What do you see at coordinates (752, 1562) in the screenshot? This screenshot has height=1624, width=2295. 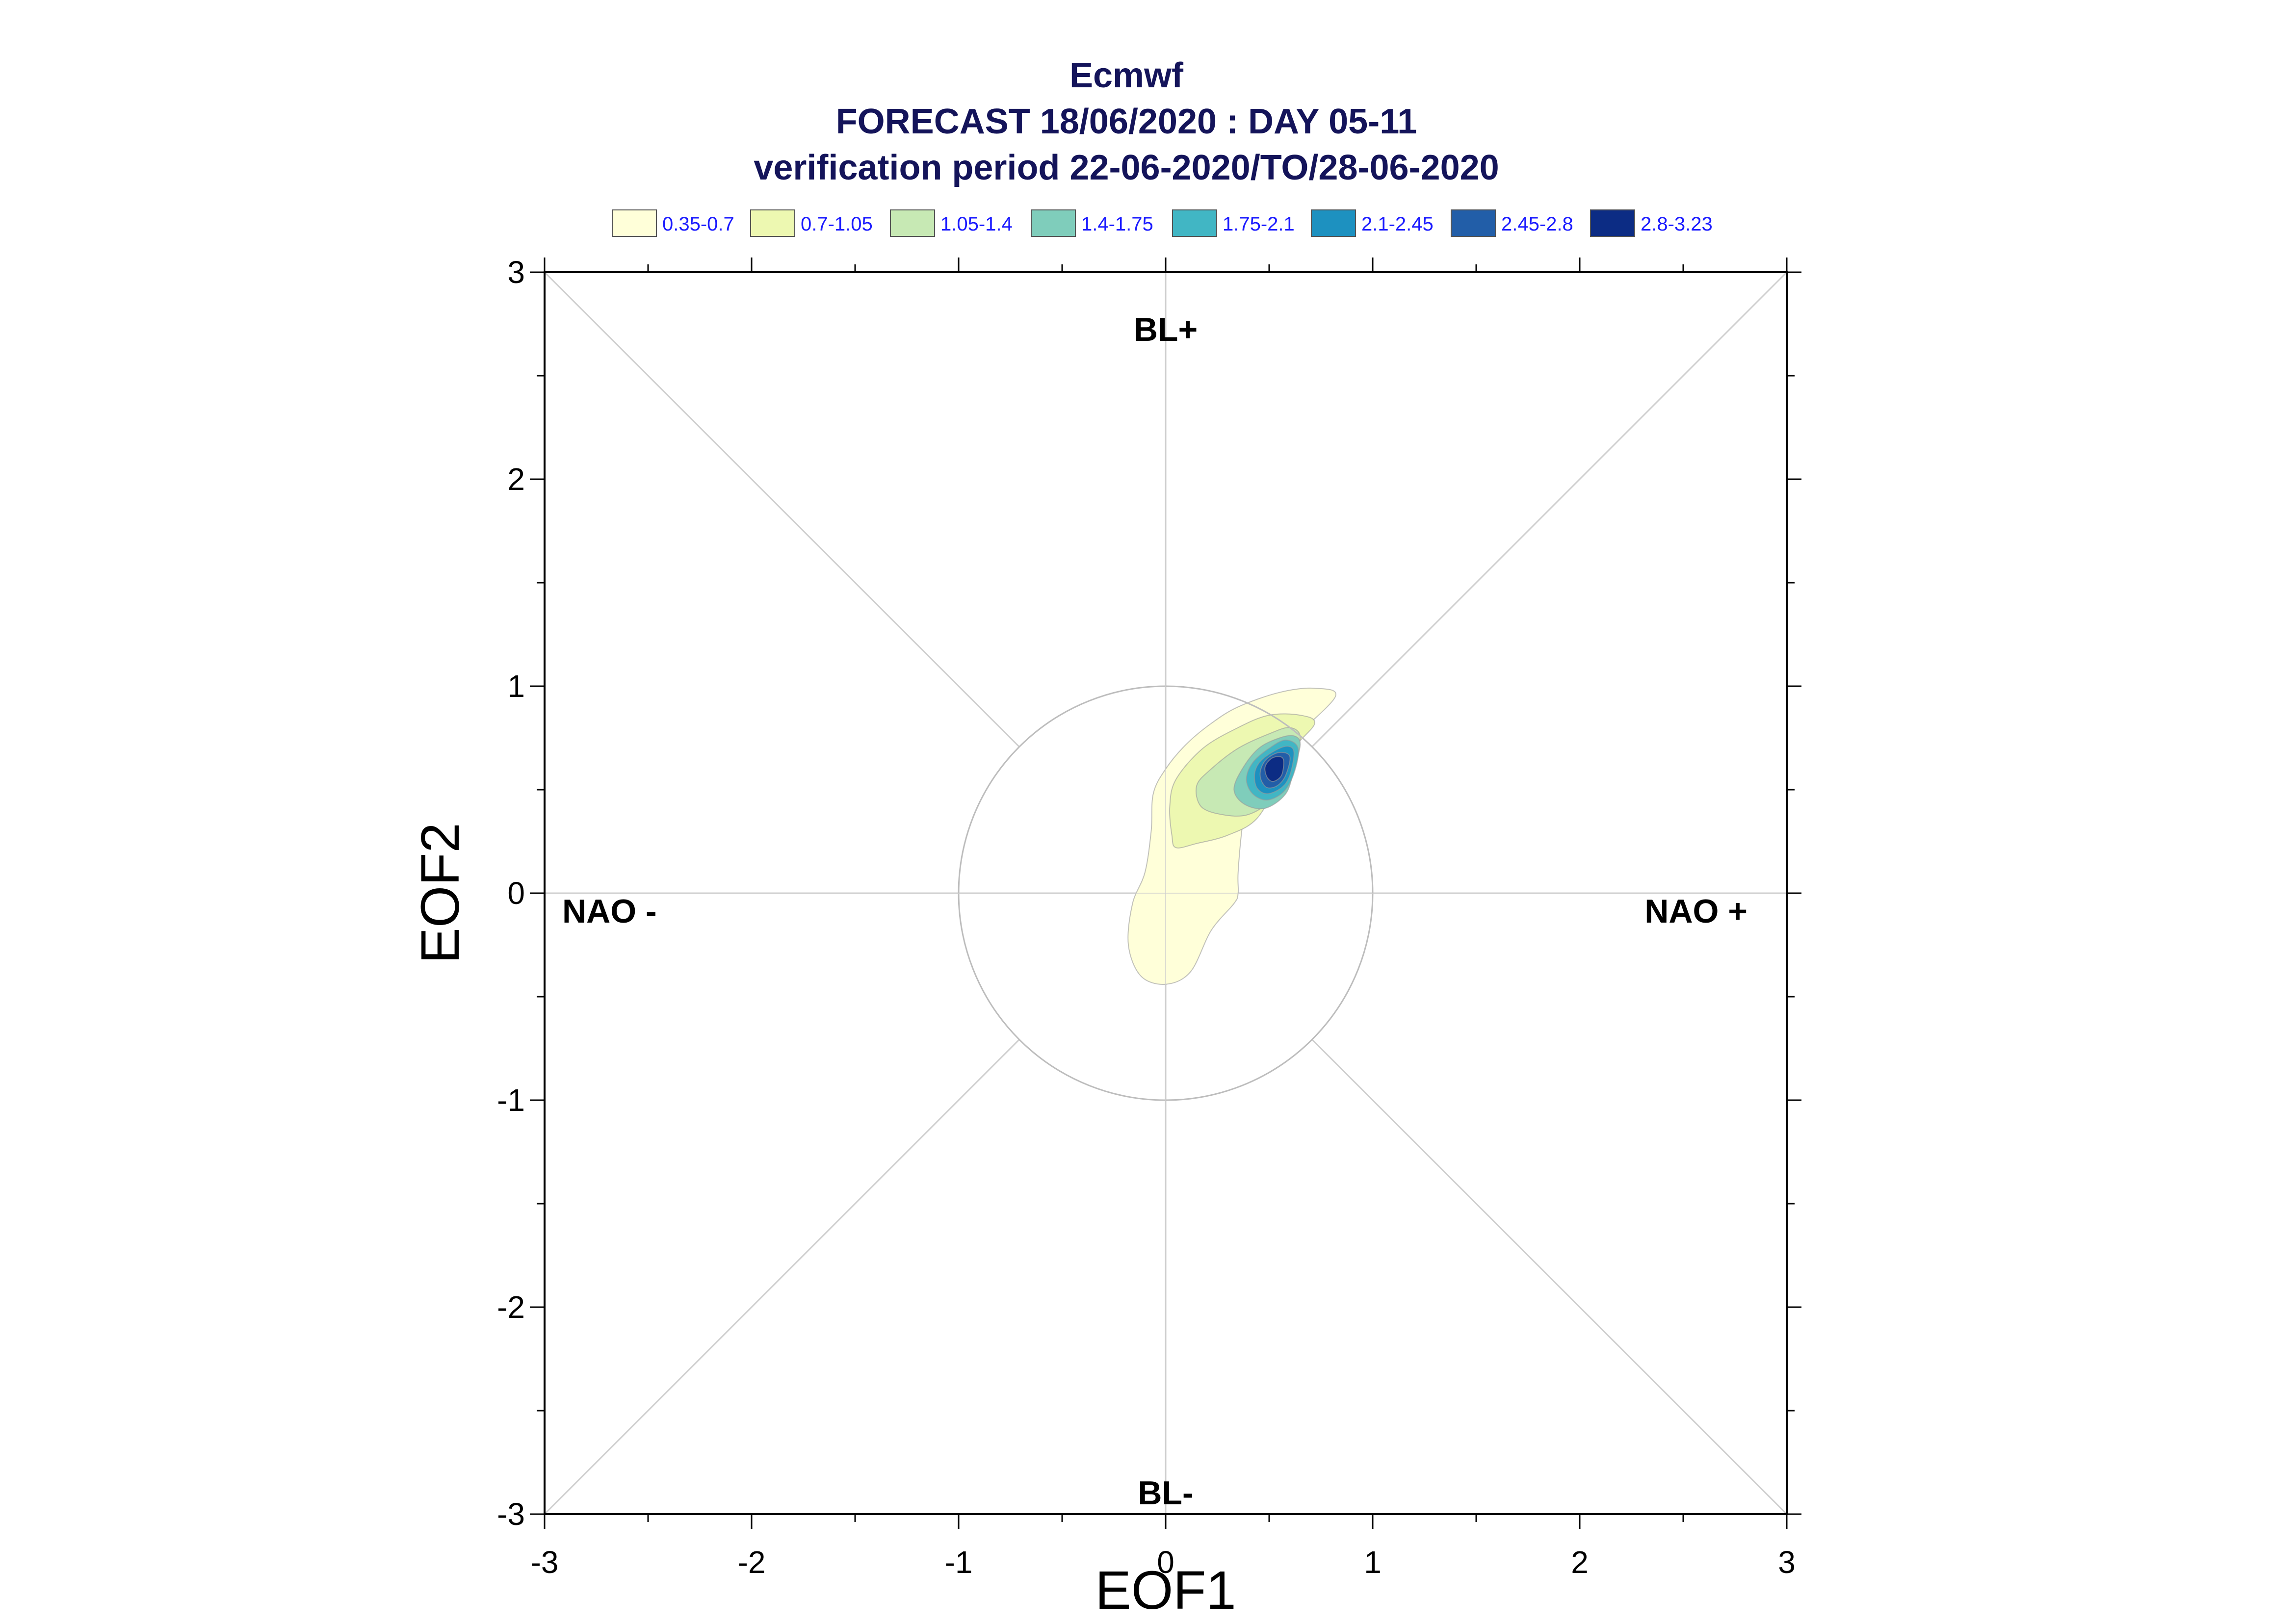 I see `x-tick-label: -2` at bounding box center [752, 1562].